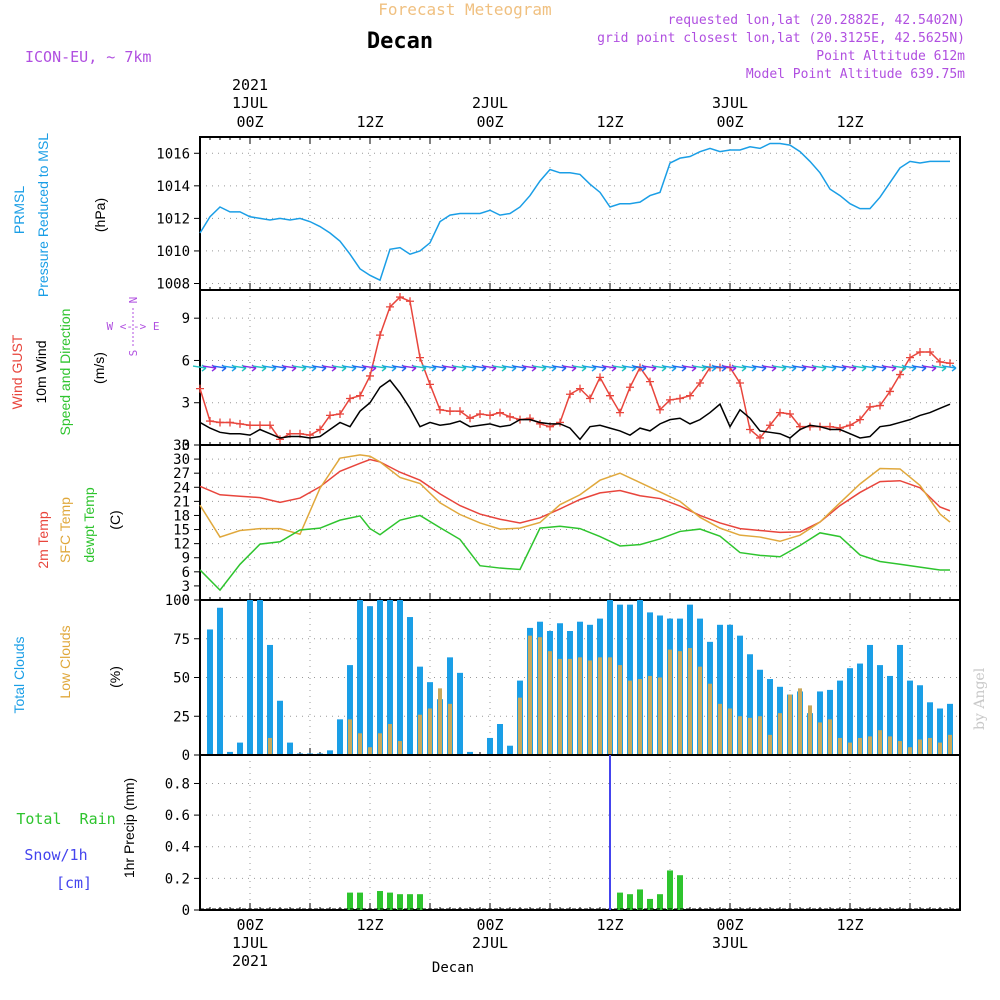 Image resolution: width=1000 pixels, height=1000 pixels. Describe the element at coordinates (730, 943) in the screenshot. I see `bottom-time-label: 3JUL` at that location.